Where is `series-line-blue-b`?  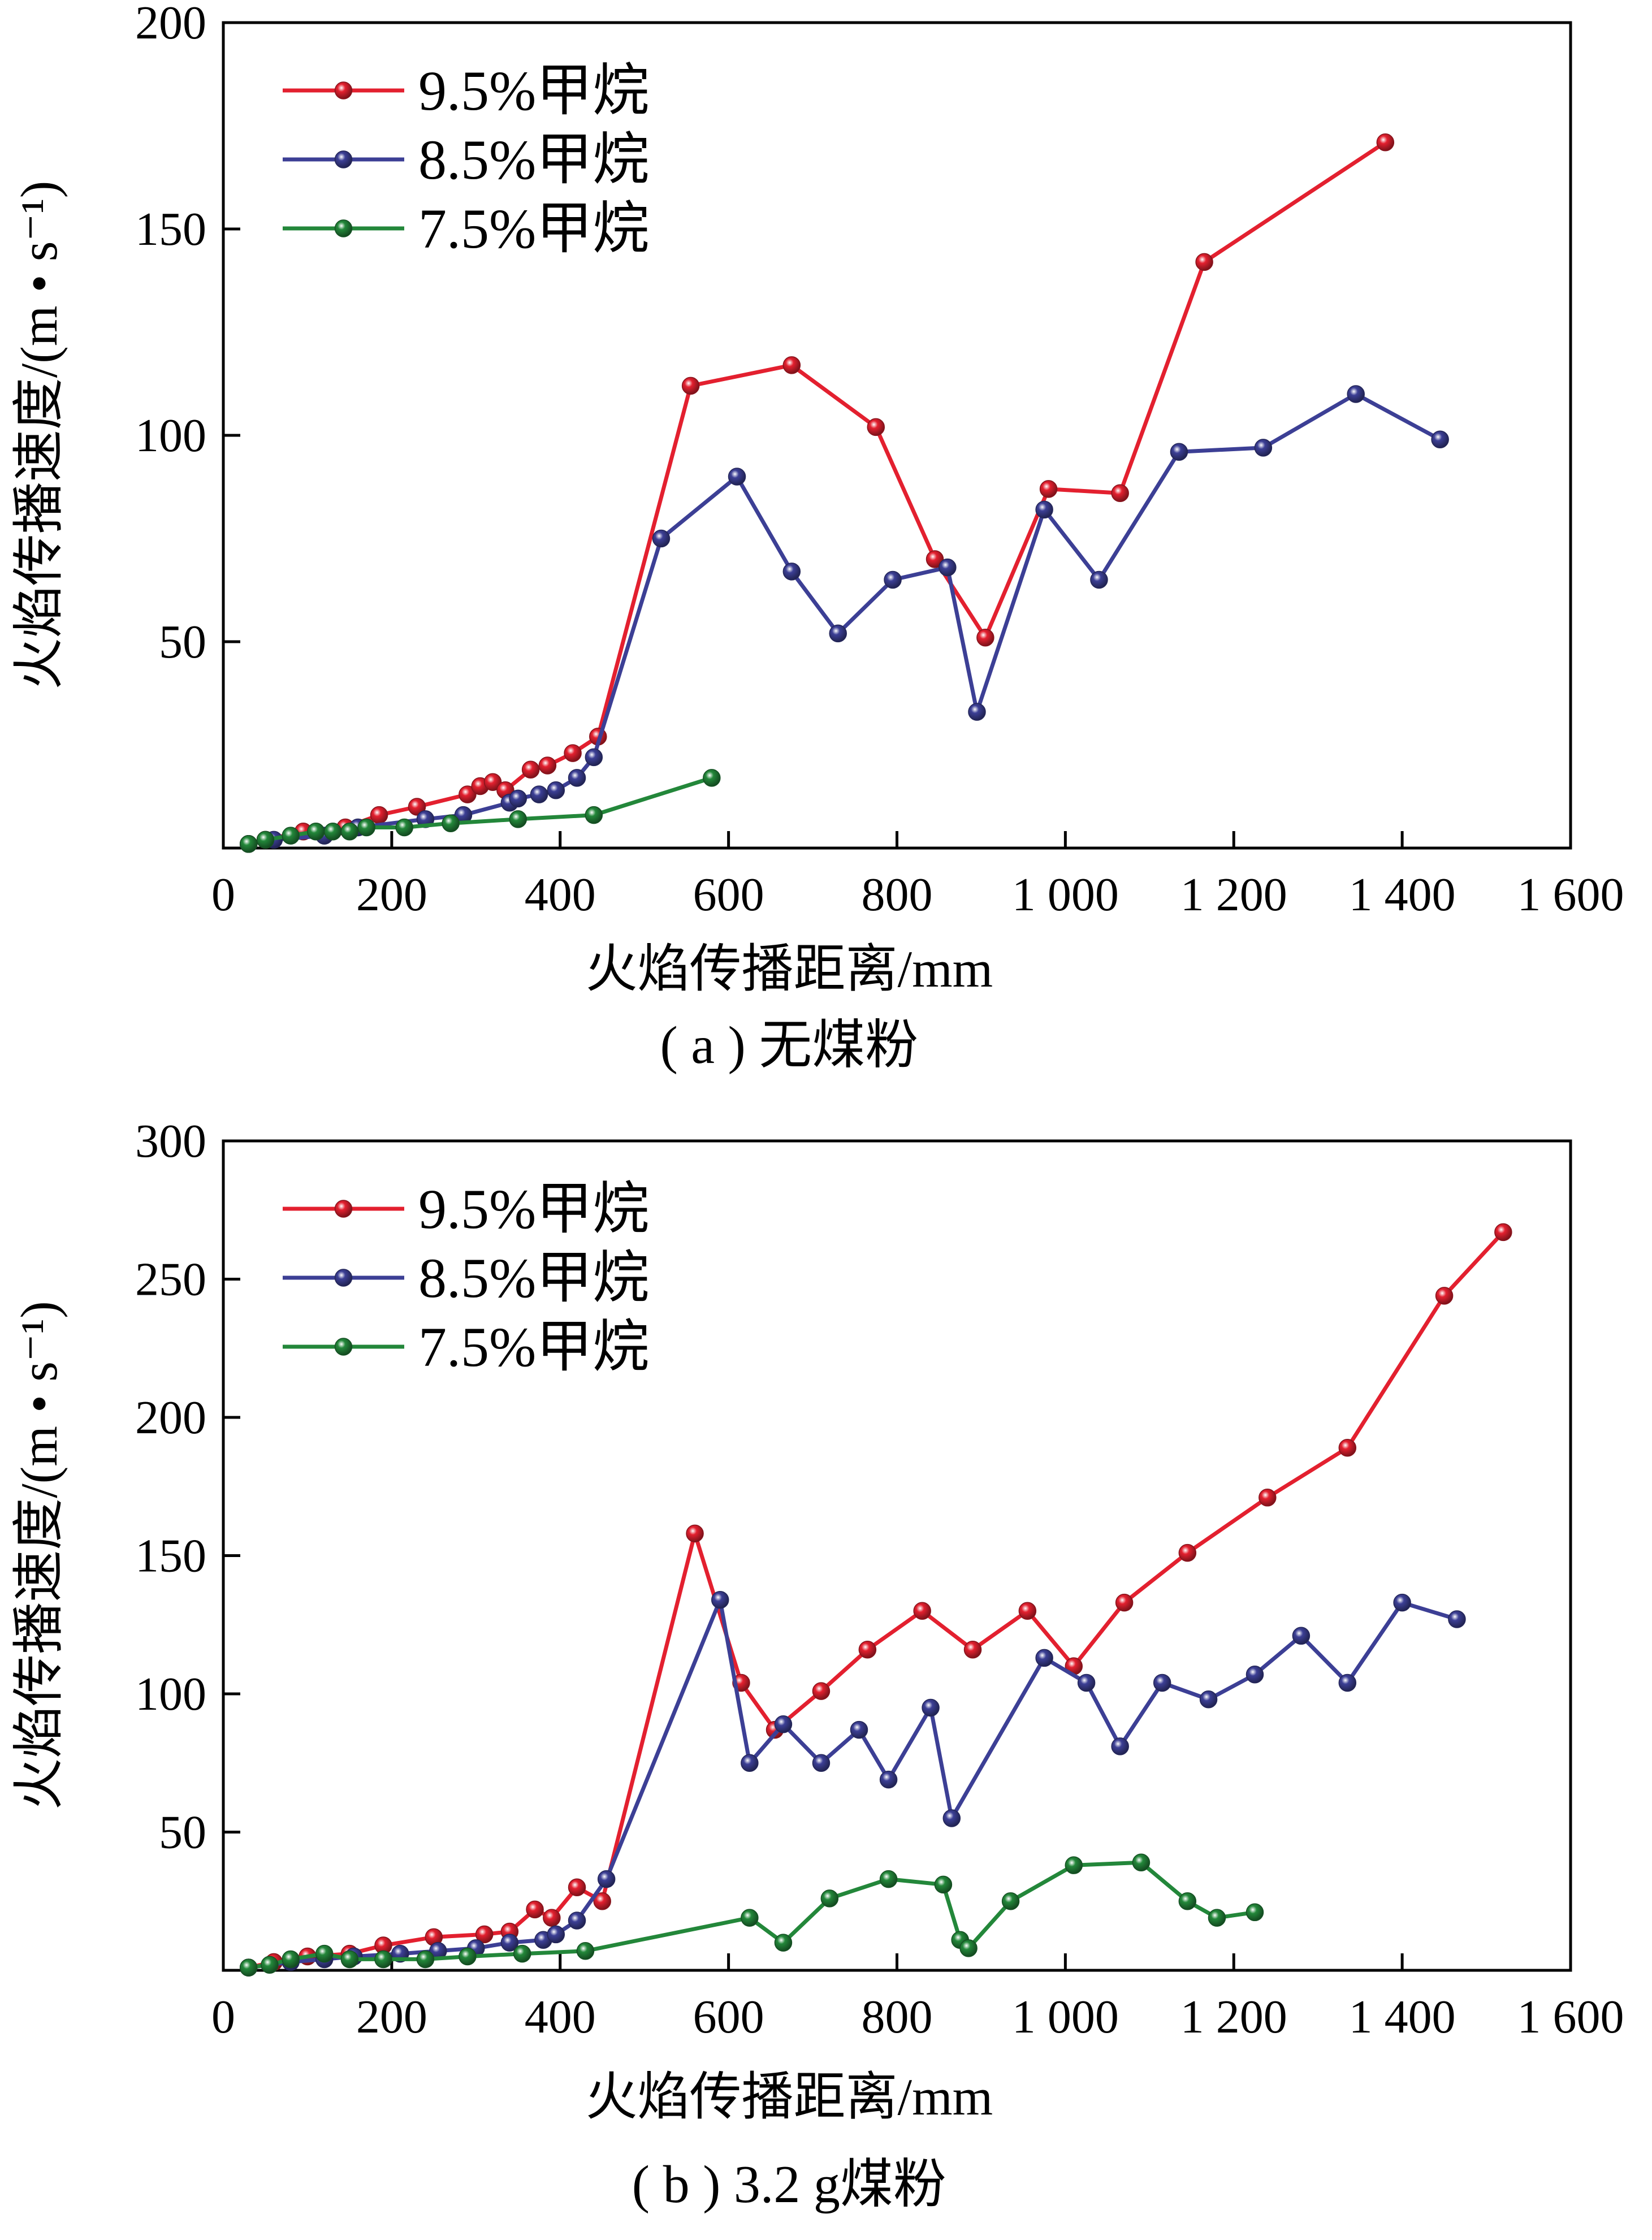 series-line-blue-b is located at coordinates (853, 1784).